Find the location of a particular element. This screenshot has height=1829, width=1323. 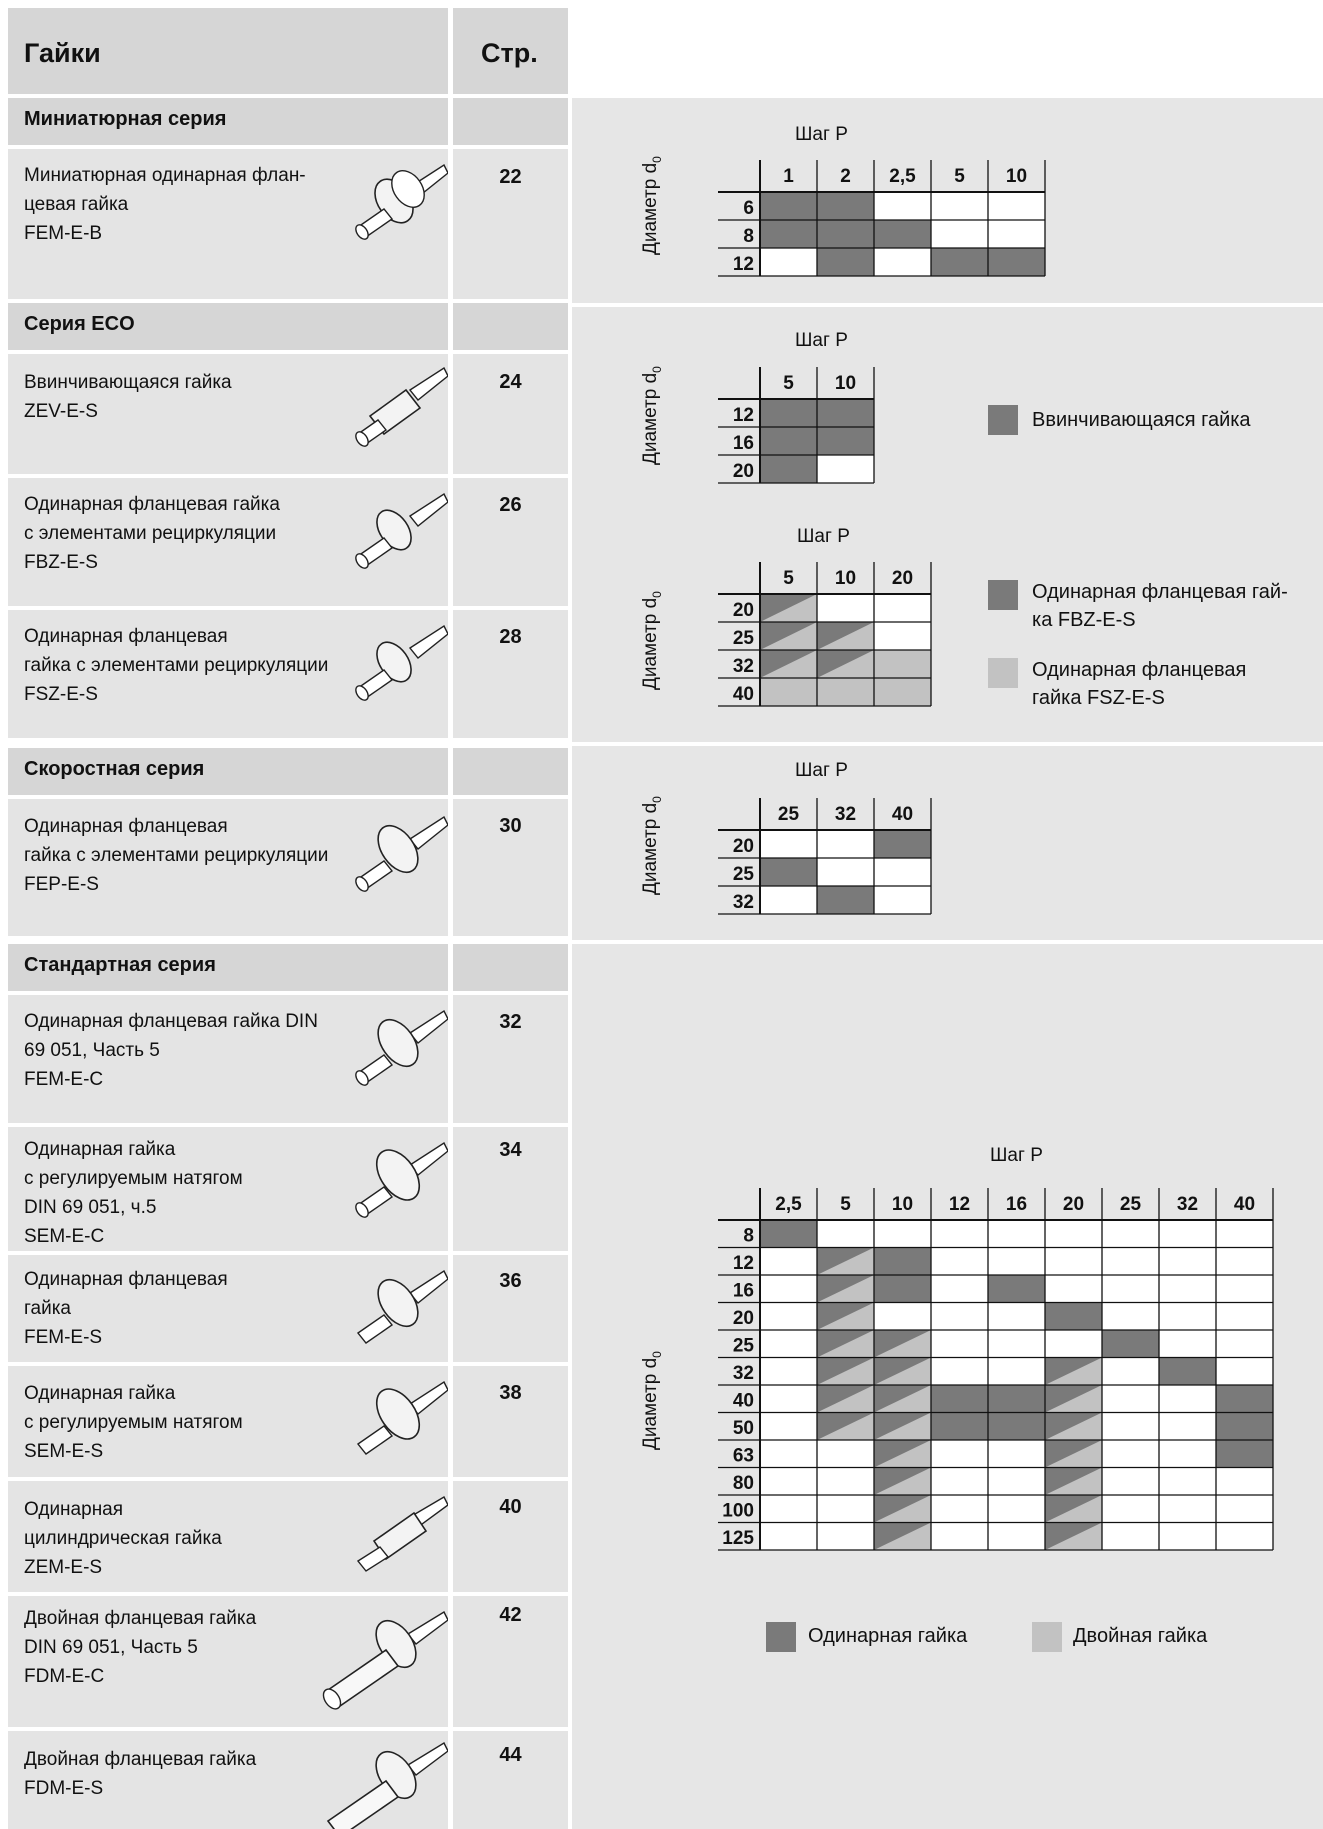

row-label: 40 is located at coordinates (743, 1401).